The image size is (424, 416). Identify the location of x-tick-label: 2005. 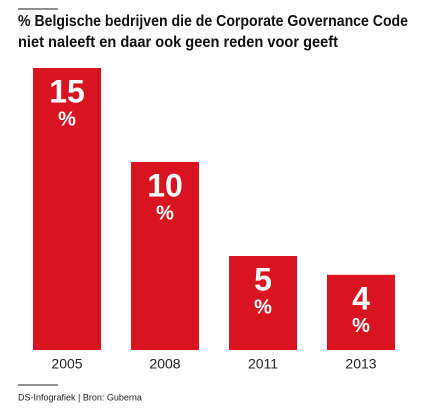
(66, 364).